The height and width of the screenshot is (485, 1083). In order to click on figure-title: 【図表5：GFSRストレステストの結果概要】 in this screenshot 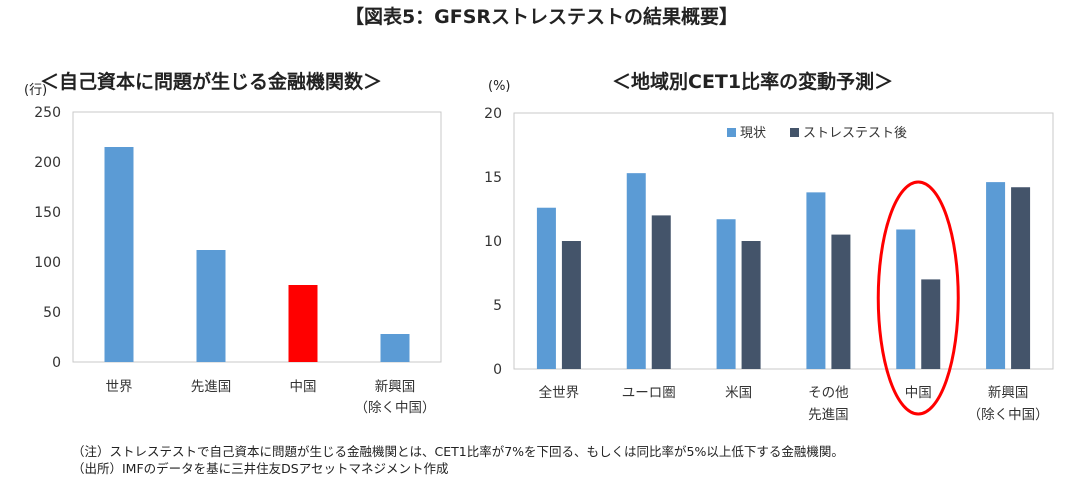, I will do `click(541, 17)`.